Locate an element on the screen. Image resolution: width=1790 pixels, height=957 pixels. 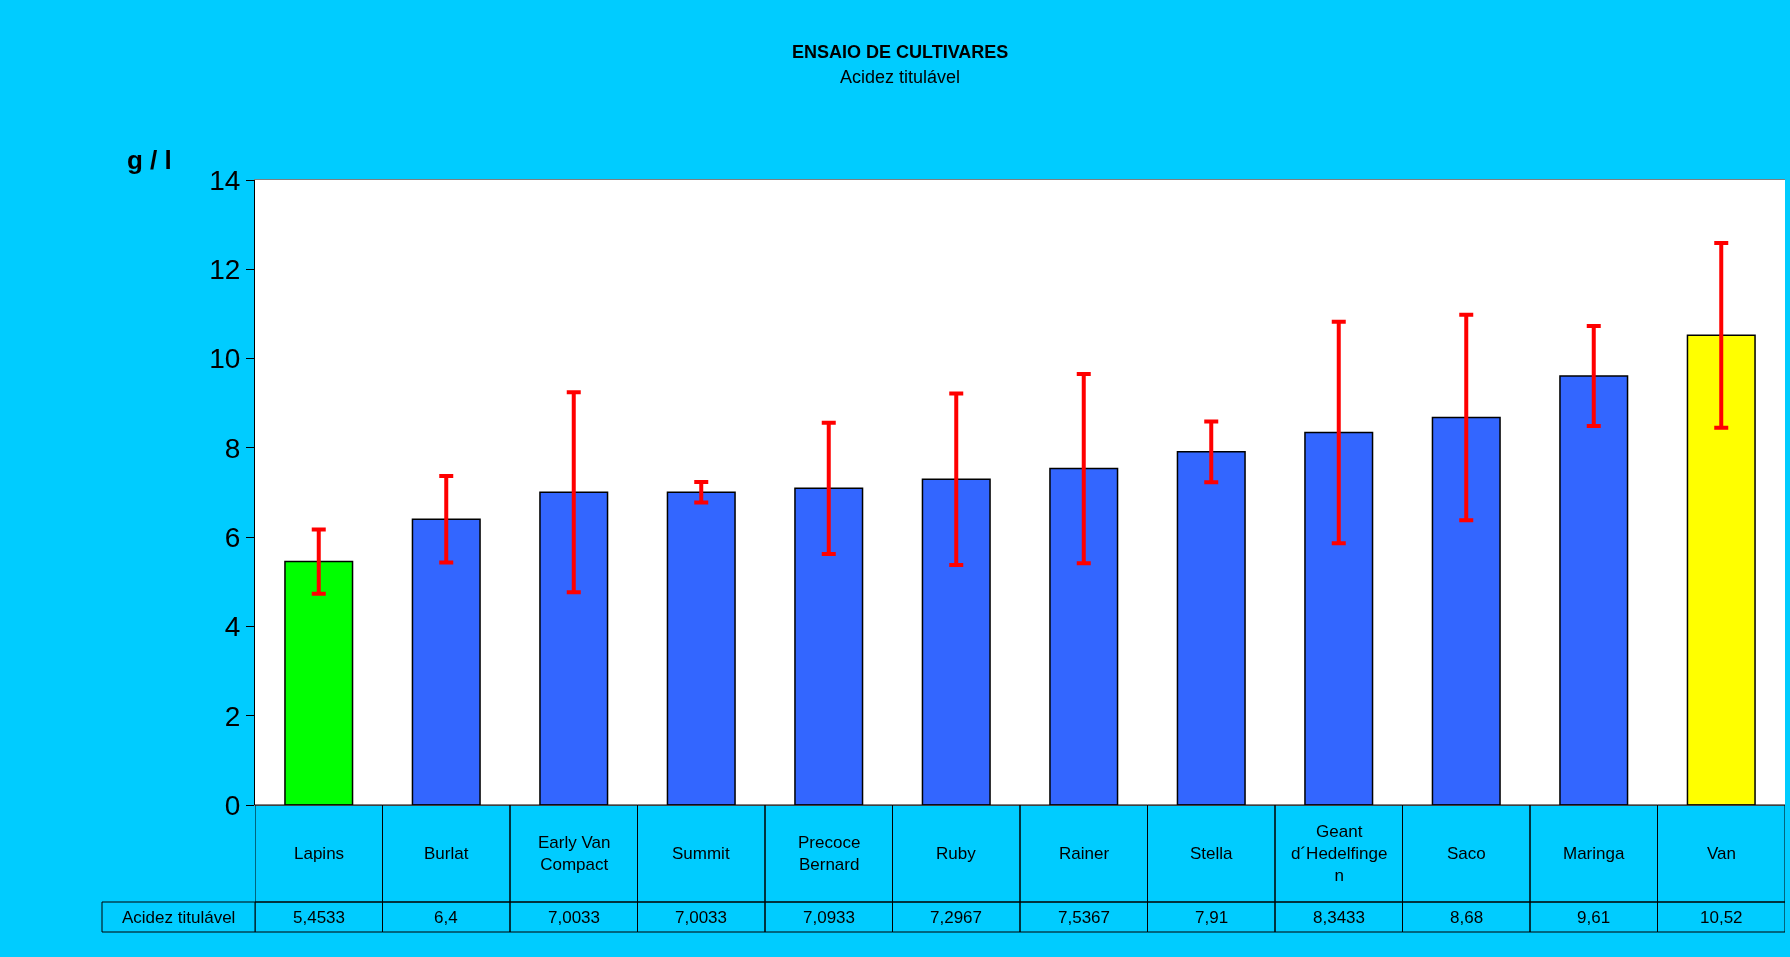
y-tick-label: 0 is located at coordinates (232, 805).